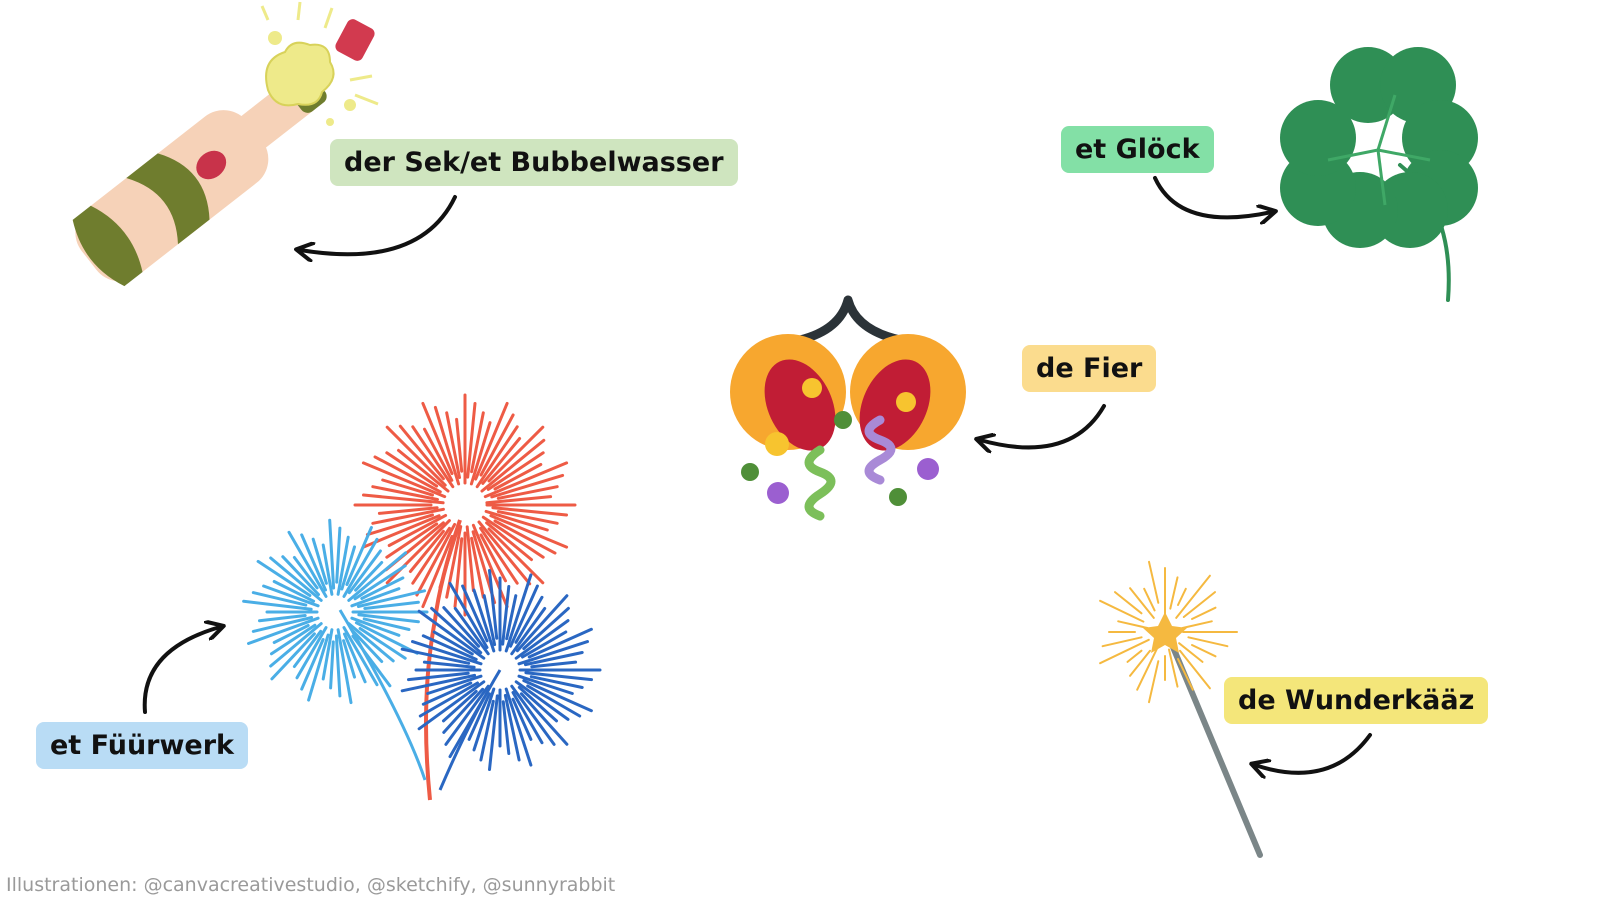 This screenshot has width=1600, height=900. Describe the element at coordinates (1089, 368) in the screenshot. I see `label-fier: de Fier` at that location.